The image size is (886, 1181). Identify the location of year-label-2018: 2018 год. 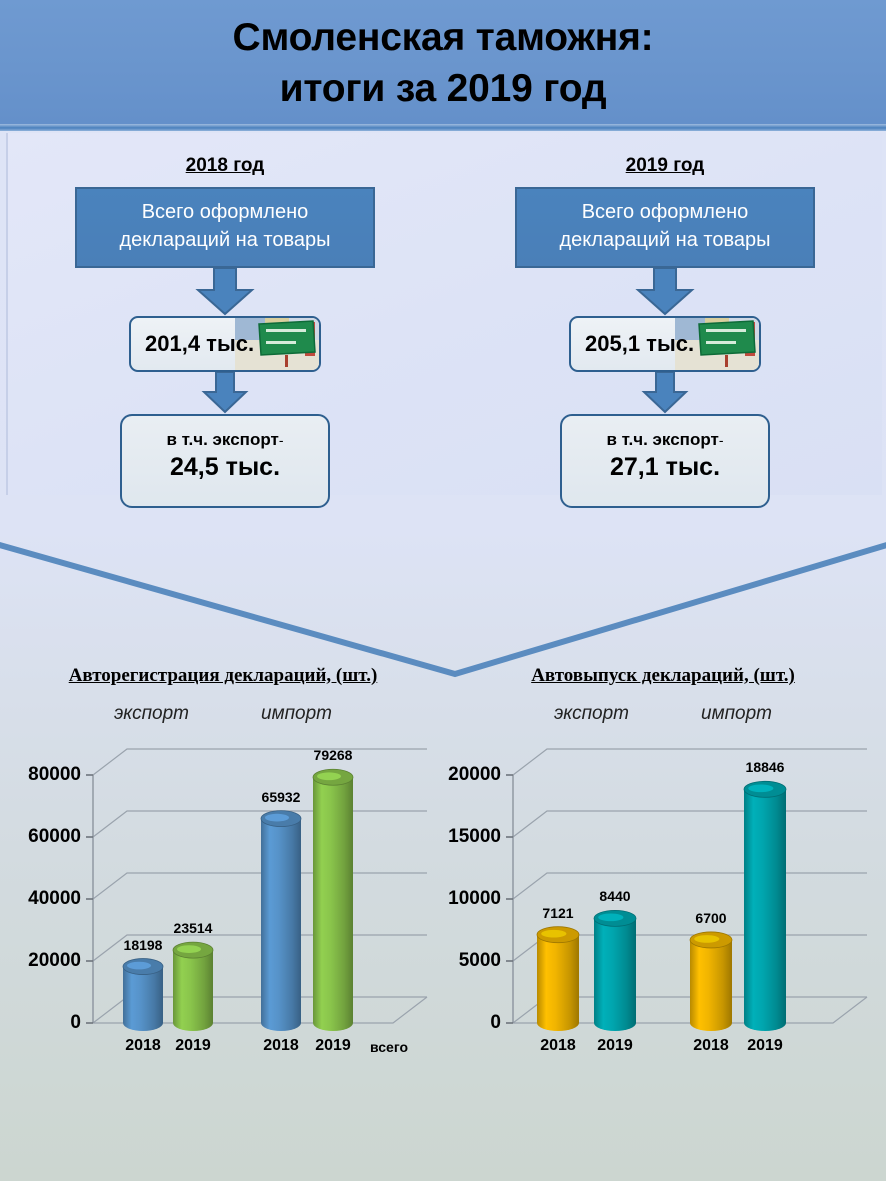
(225, 165).